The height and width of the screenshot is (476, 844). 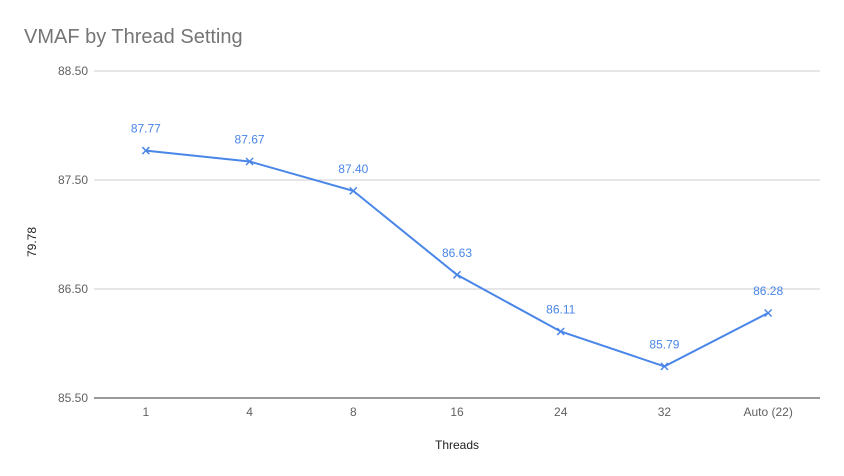 I want to click on x-axis-title: Threads, so click(x=457, y=445).